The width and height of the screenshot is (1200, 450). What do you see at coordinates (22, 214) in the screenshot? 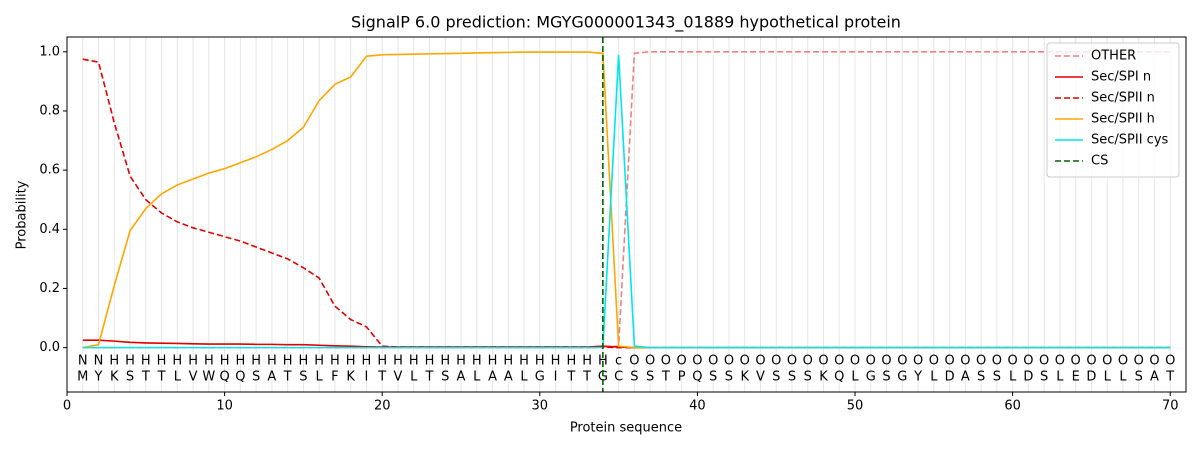
I see `y-axis-label: Probability` at bounding box center [22, 214].